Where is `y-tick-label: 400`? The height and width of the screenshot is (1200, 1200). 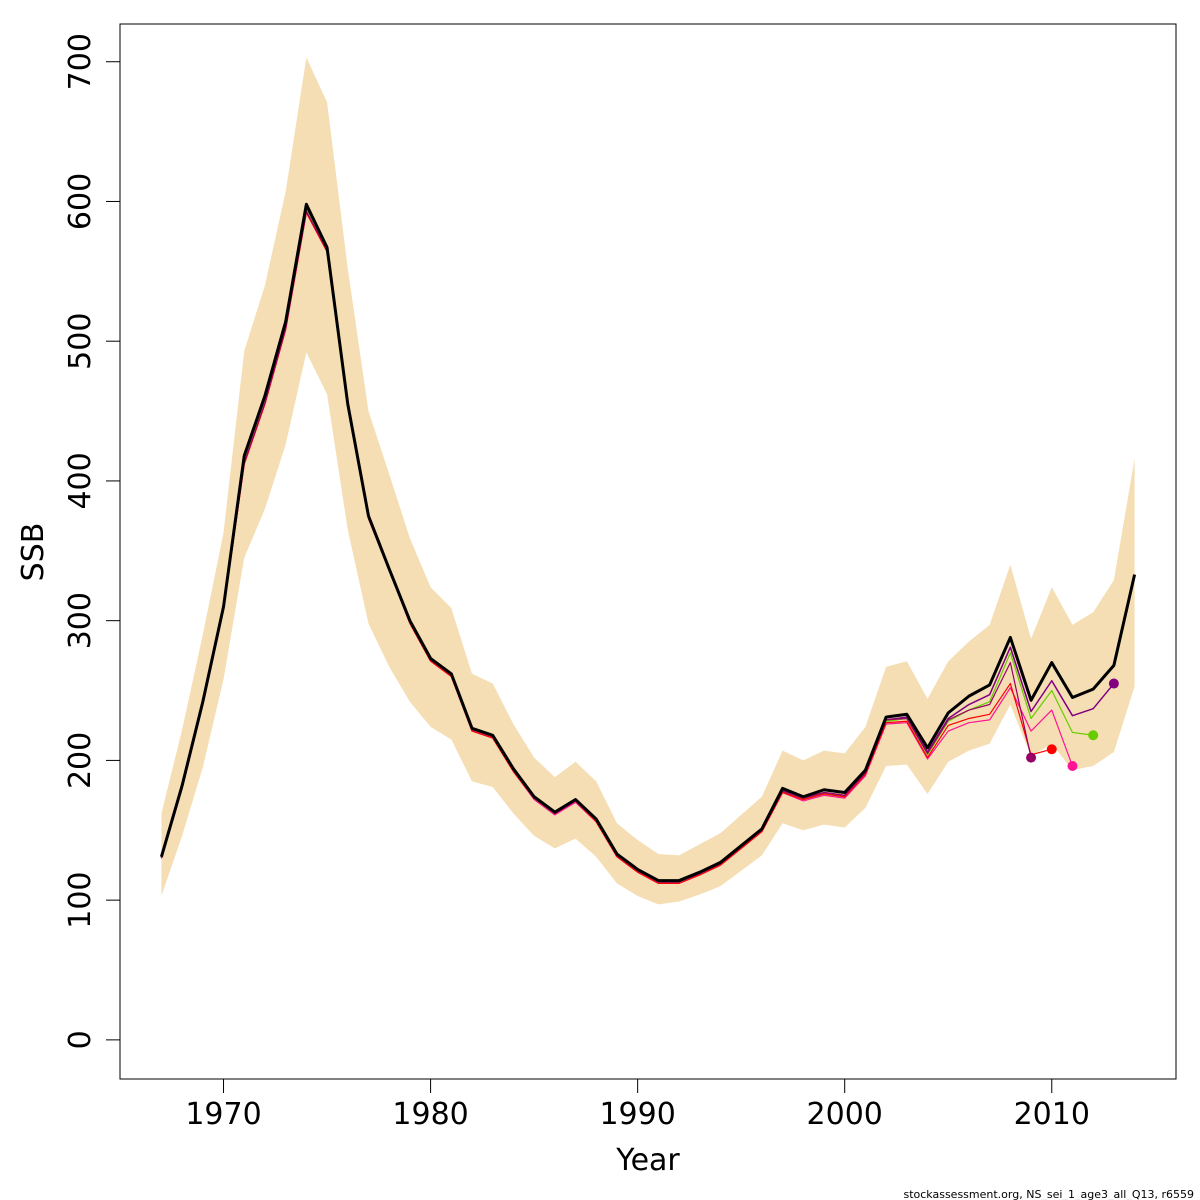
y-tick-label: 400 is located at coordinates (80, 480).